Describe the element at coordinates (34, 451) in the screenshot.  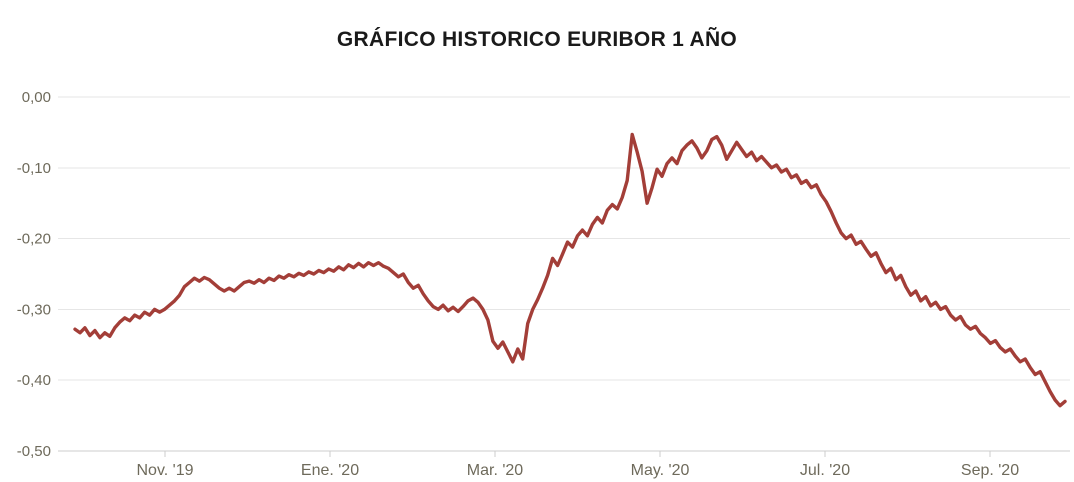
I see `y-axis-label: -0,50` at that location.